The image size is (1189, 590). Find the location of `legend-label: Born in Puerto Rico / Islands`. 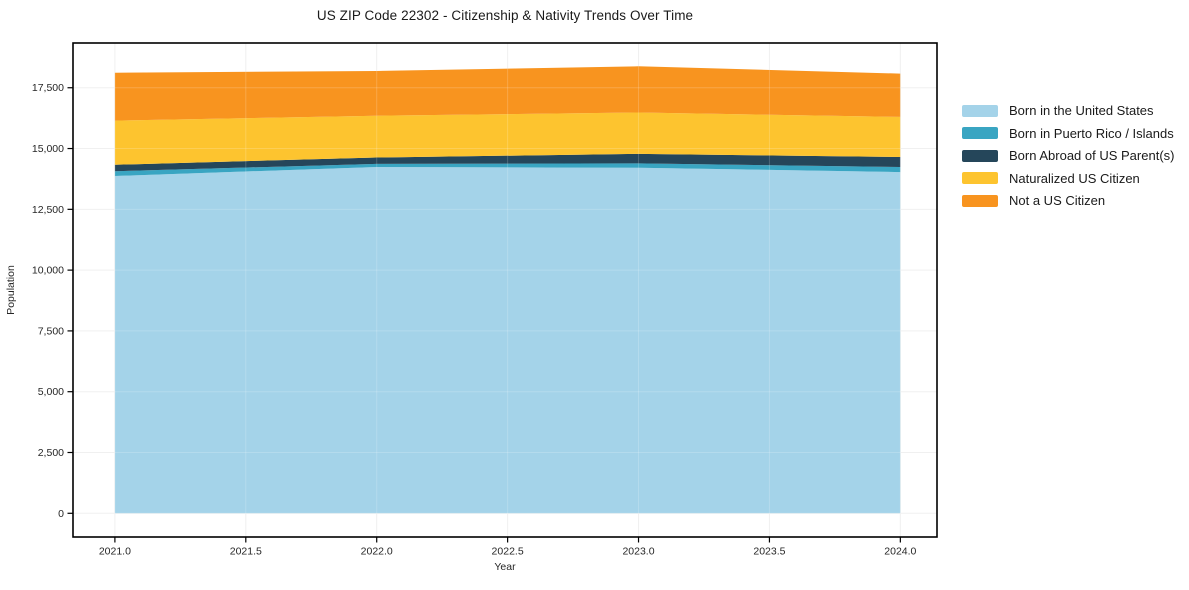

legend-label: Born in Puerto Rico / Islands is located at coordinates (1091, 133).